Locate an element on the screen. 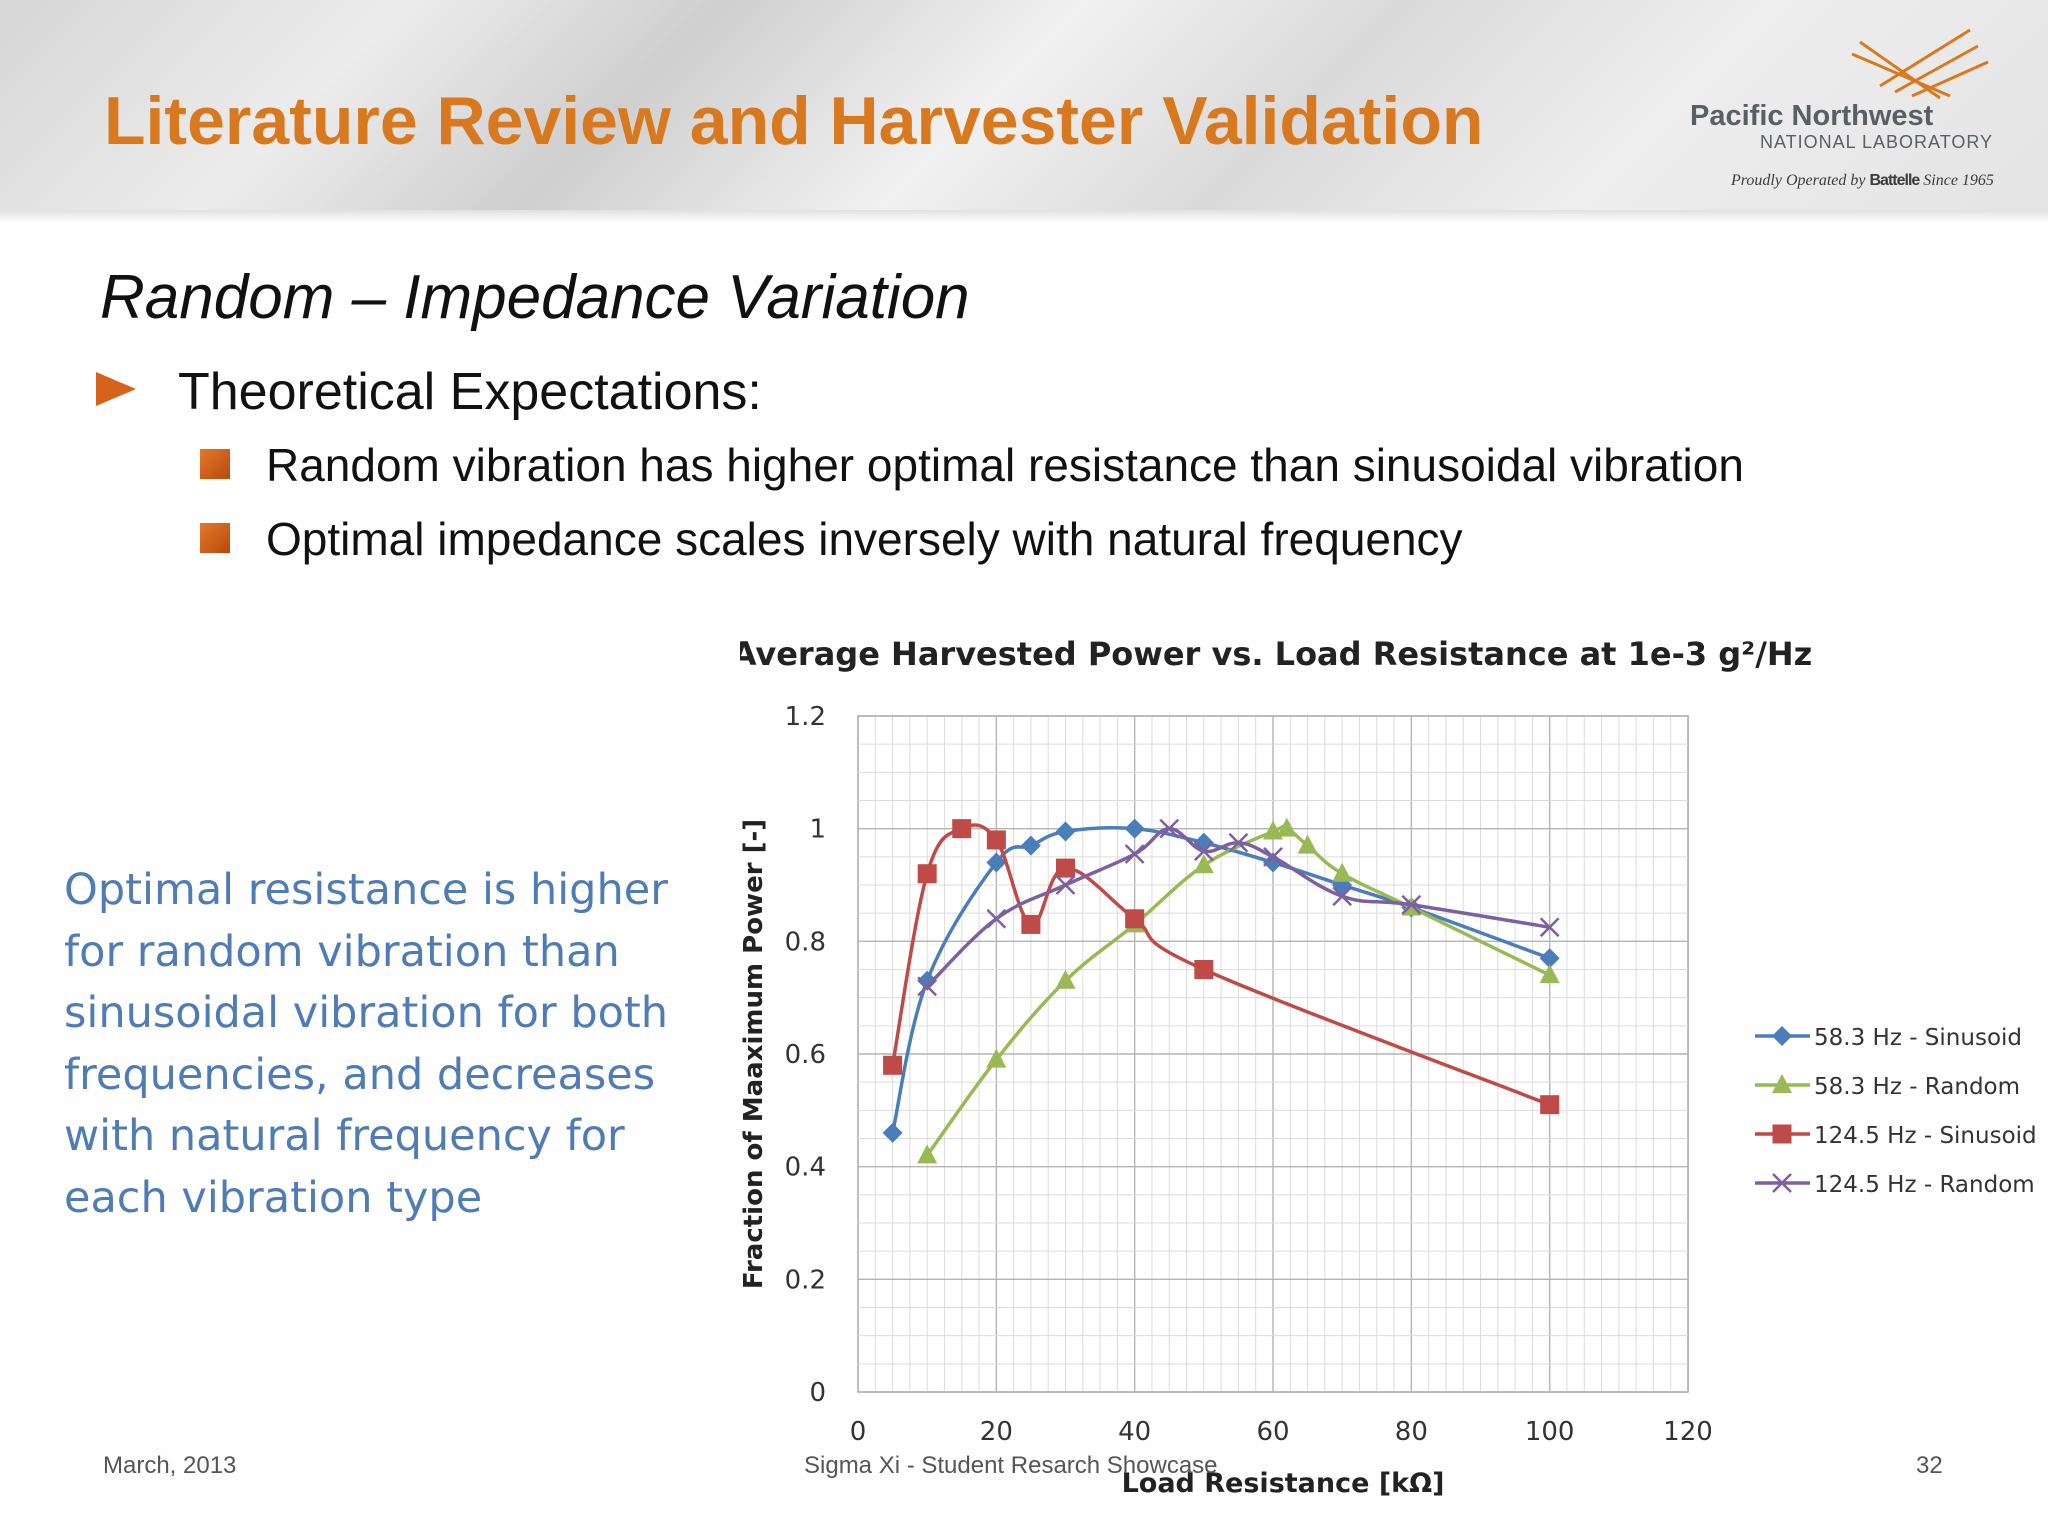 This screenshot has height=1536, width=2048. logo-name: Pacific Northwest is located at coordinates (1812, 116).